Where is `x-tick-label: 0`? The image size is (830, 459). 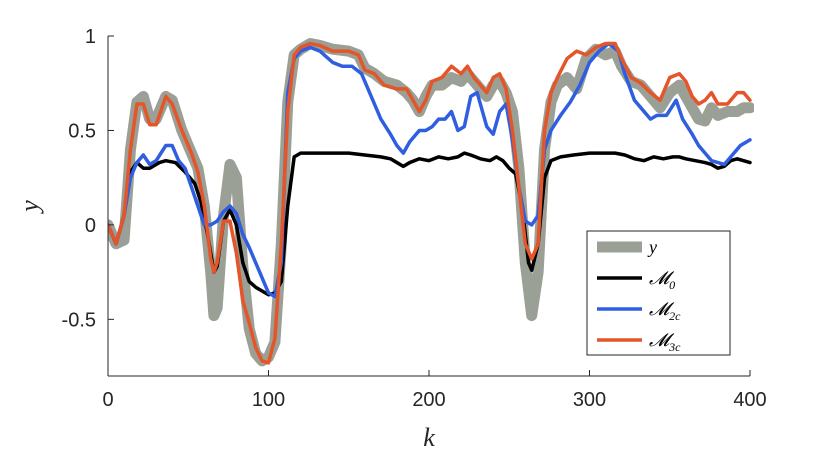
x-tick-label: 0 is located at coordinates (107, 400).